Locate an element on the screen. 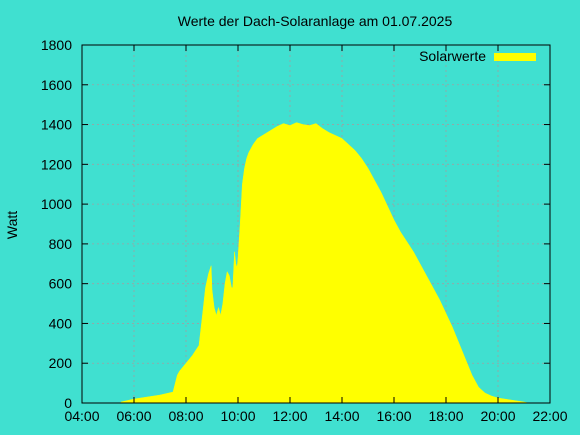 This screenshot has width=580, height=435. chart-title: Werte der Dach-Solaranlage am 01.07.2025 is located at coordinates (315, 21).